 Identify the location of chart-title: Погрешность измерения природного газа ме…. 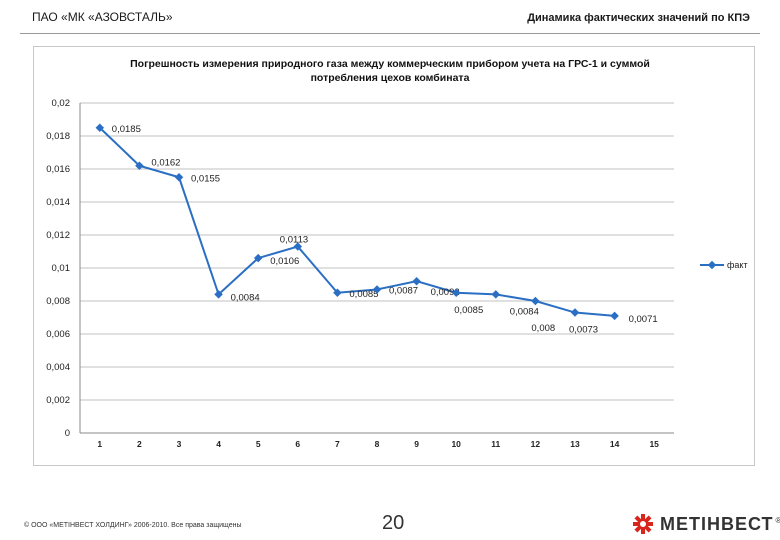
(390, 71).